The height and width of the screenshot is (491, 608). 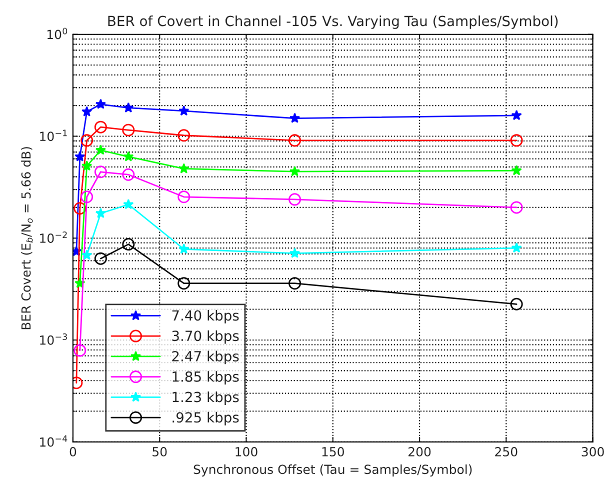 What do you see at coordinates (205, 317) in the screenshot?
I see `legend-label: 7.40 kbps` at bounding box center [205, 317].